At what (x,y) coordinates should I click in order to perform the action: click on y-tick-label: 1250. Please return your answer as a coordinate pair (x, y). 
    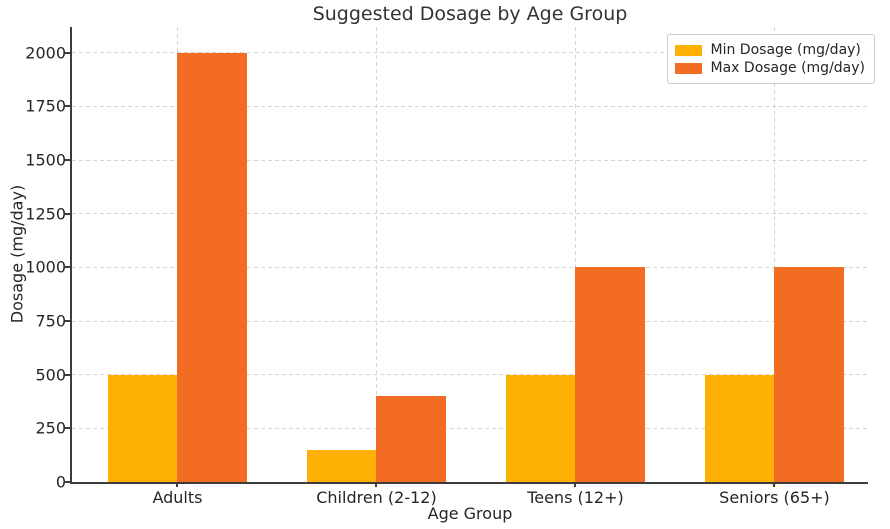
    Looking at the image, I should click on (45, 214).